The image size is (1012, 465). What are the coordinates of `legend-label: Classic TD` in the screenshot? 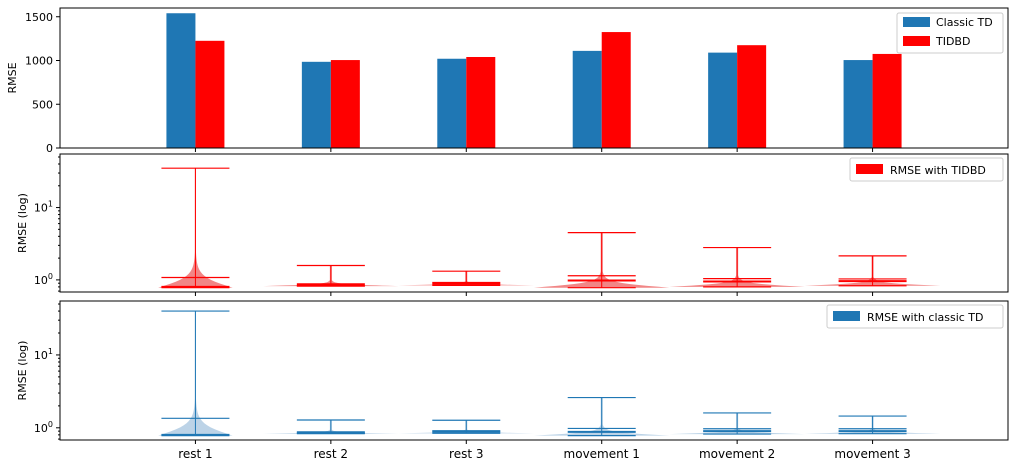 It's located at (964, 22).